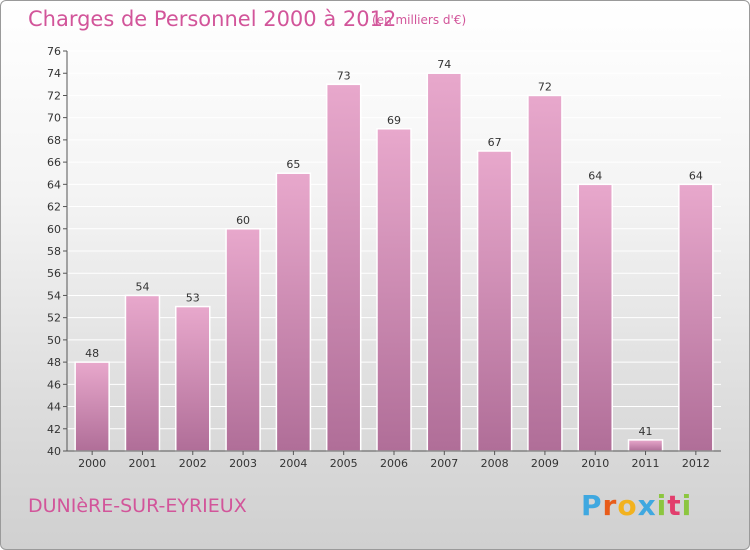  What do you see at coordinates (54, 207) in the screenshot?
I see `y-tick-label: 62` at bounding box center [54, 207].